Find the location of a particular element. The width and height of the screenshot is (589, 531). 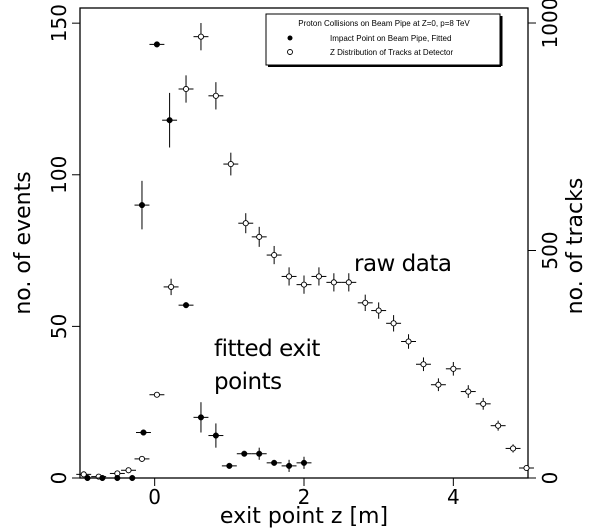

y-left-tick-label-3: 150 is located at coordinates (59, 23).